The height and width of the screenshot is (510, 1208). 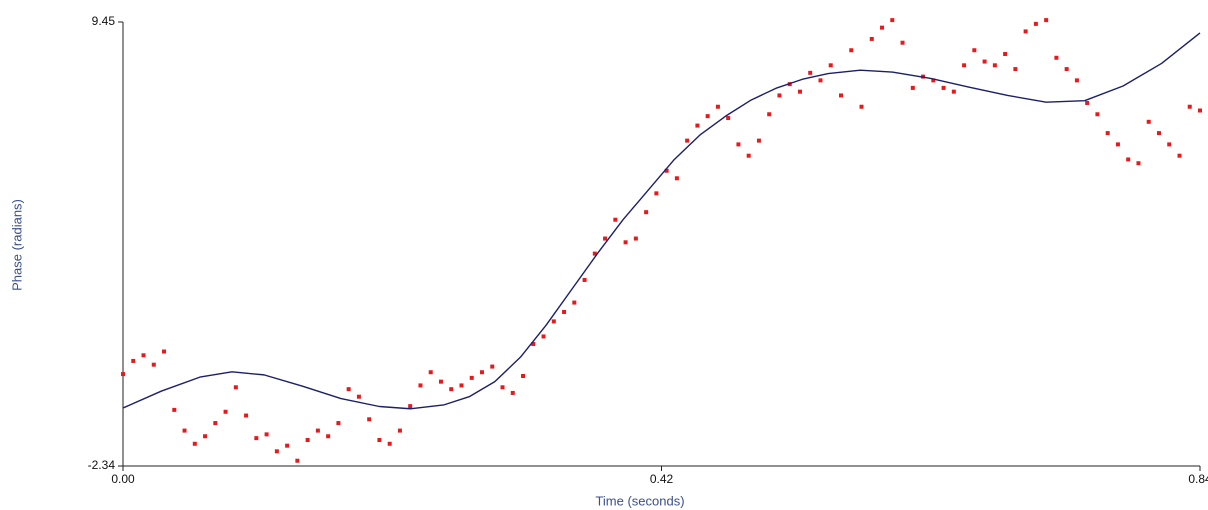 I want to click on x-tick-label: 0.84, so click(x=1198, y=479).